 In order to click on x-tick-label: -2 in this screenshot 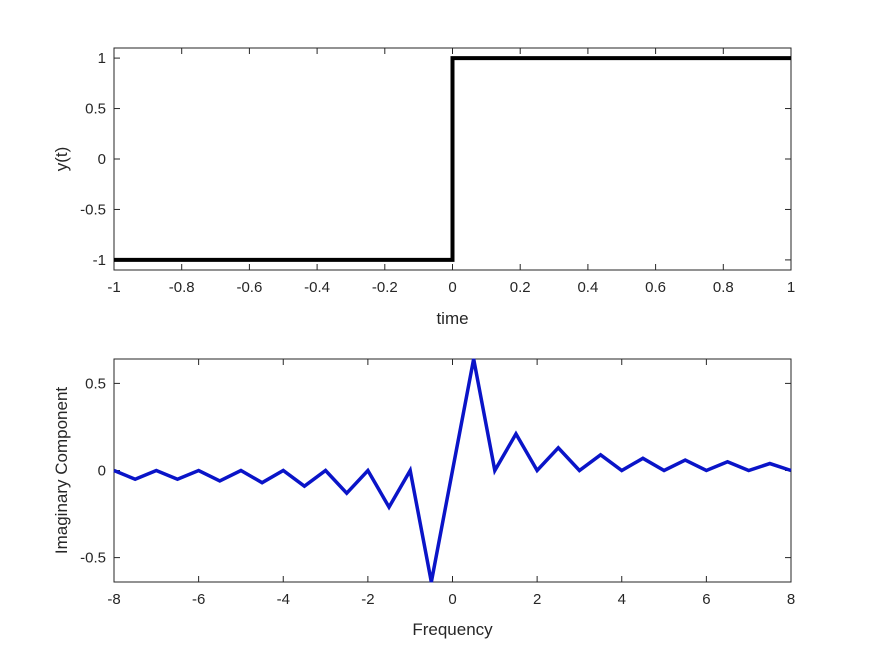, I will do `click(367, 599)`.